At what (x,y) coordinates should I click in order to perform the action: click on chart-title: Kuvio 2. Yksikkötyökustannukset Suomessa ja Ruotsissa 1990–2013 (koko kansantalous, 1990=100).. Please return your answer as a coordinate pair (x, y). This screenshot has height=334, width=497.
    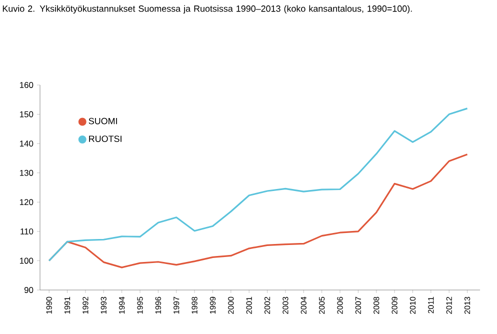
    Looking at the image, I should click on (207, 9).